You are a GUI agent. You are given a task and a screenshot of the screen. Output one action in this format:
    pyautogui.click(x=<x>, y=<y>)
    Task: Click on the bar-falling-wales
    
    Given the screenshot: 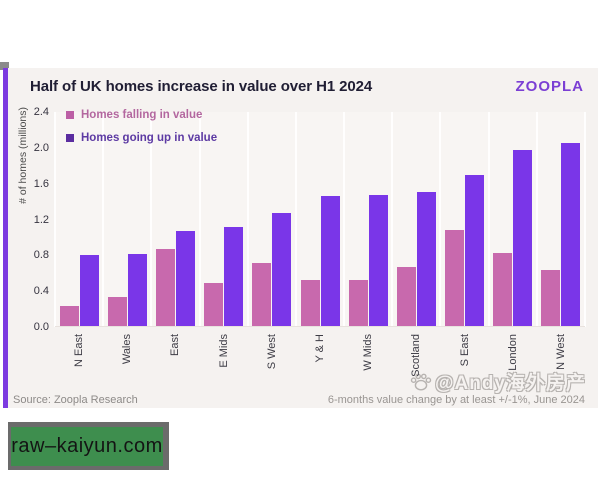 What is the action you would take?
    pyautogui.click(x=117, y=311)
    